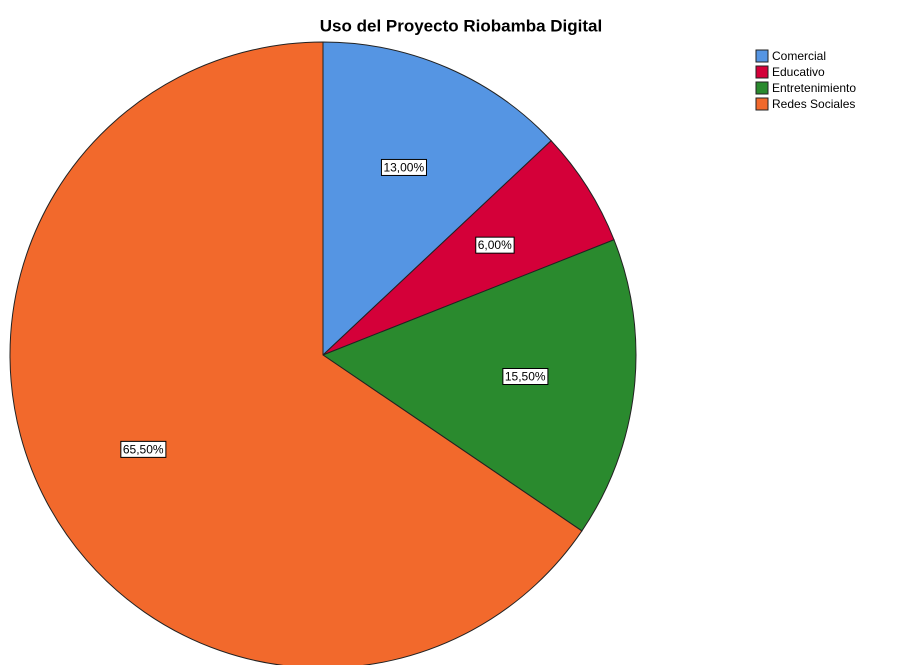 The height and width of the screenshot is (665, 901). I want to click on data-label-text: 6,00%, so click(495, 245).